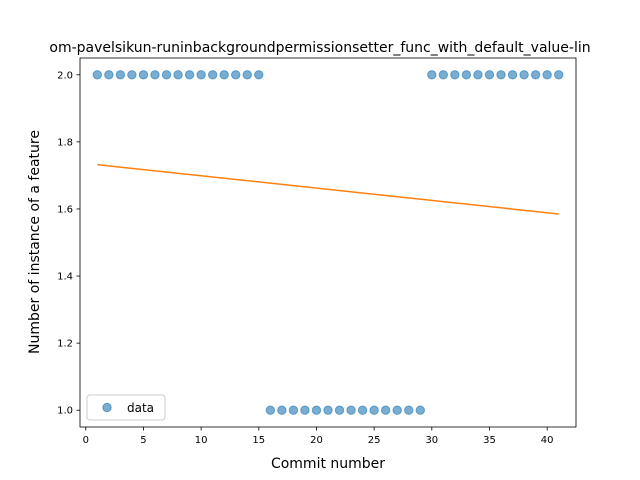  What do you see at coordinates (328, 464) in the screenshot?
I see `x-axis-label: Commit number` at bounding box center [328, 464].